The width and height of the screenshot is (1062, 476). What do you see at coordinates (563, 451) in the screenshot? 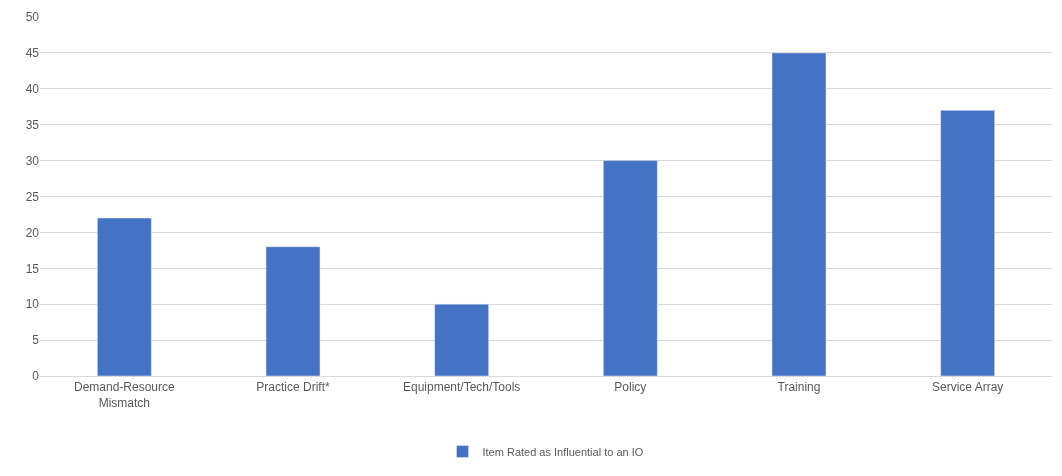
I see `legend-label: Item Rated as Influential to an IO` at bounding box center [563, 451].